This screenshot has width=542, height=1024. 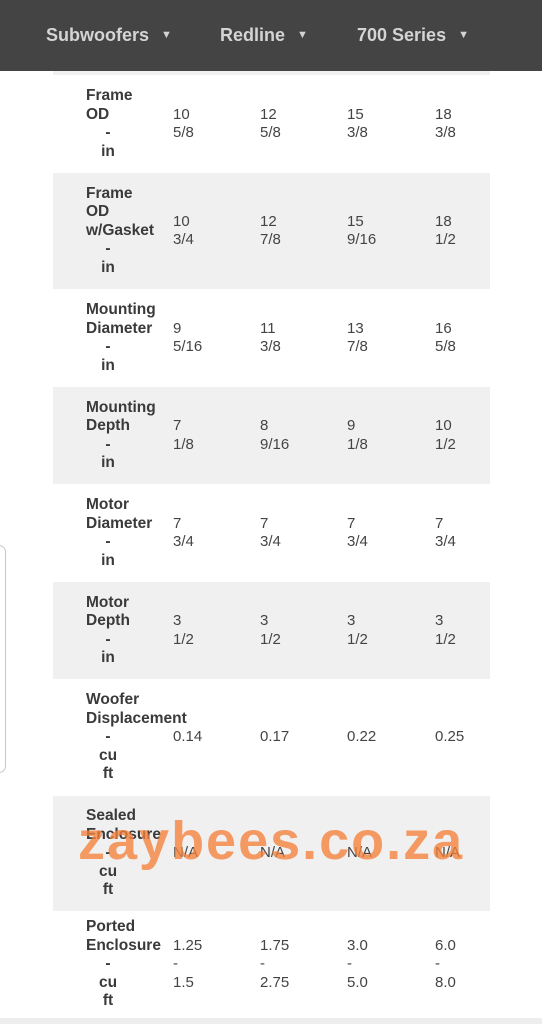 What do you see at coordinates (355, 114) in the screenshot?
I see `cell-value-line: 15` at bounding box center [355, 114].